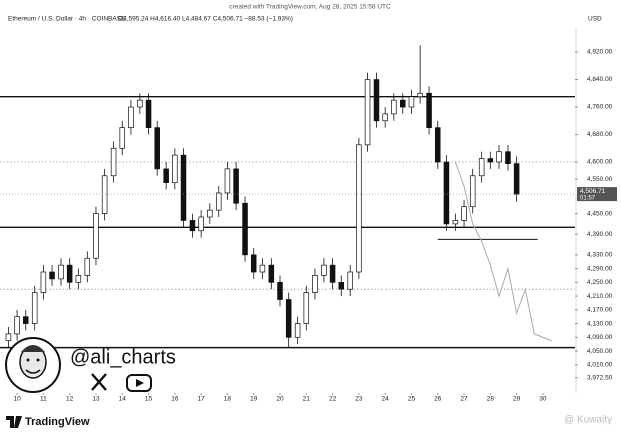 The width and height of the screenshot is (621, 435). Describe the element at coordinates (14, 422) in the screenshot. I see `brand-logo` at that location.